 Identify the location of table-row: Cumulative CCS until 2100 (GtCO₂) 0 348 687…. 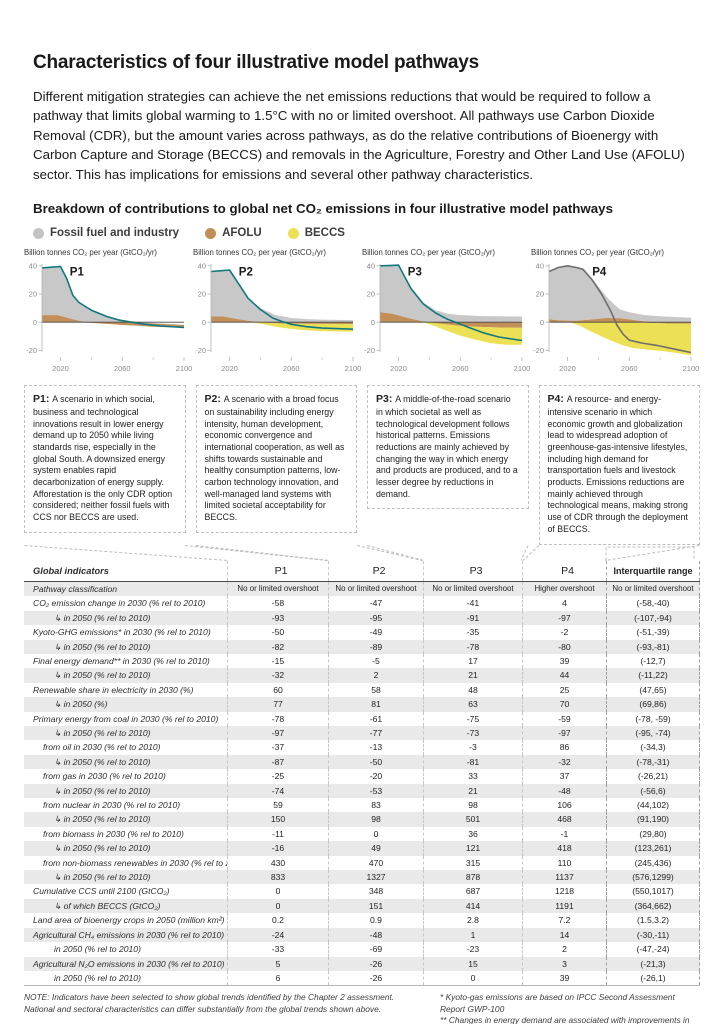
(362, 891).